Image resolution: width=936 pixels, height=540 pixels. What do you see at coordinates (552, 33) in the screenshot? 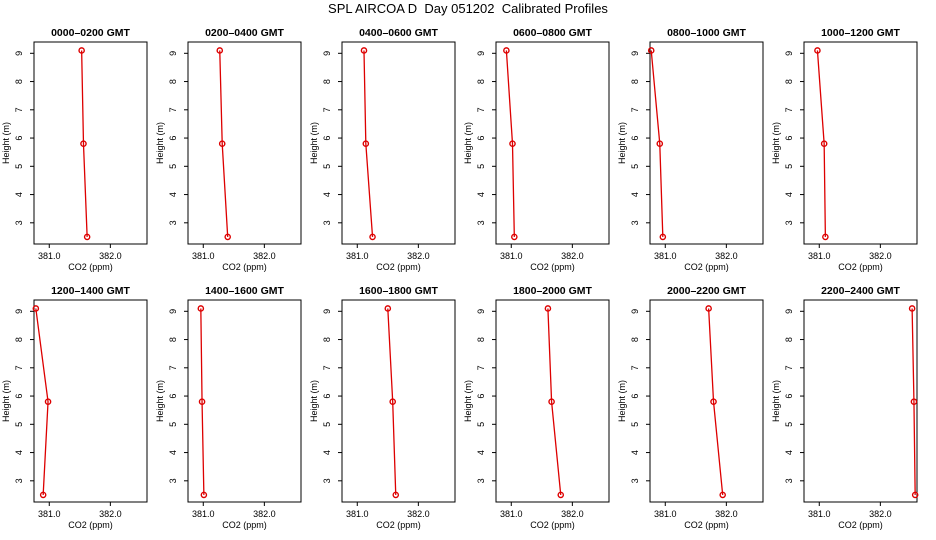
I see `panel-title: 0600–0800 GMT` at bounding box center [552, 33].